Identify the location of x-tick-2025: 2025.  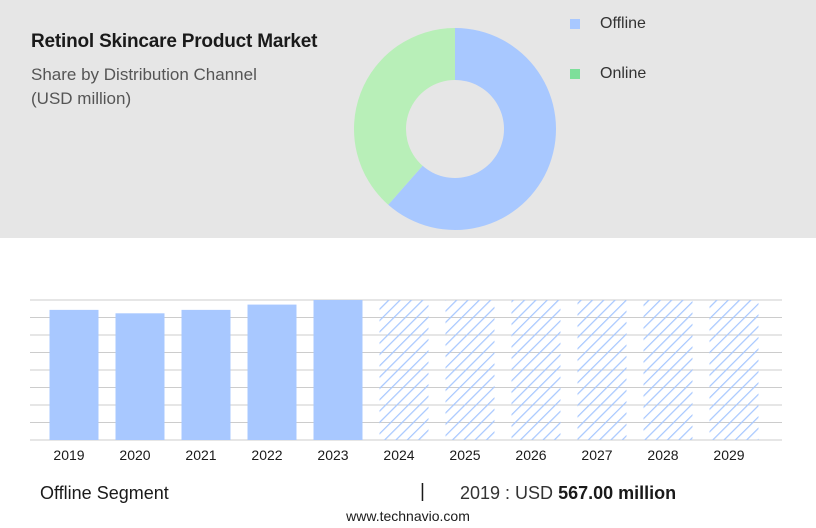
(464, 455).